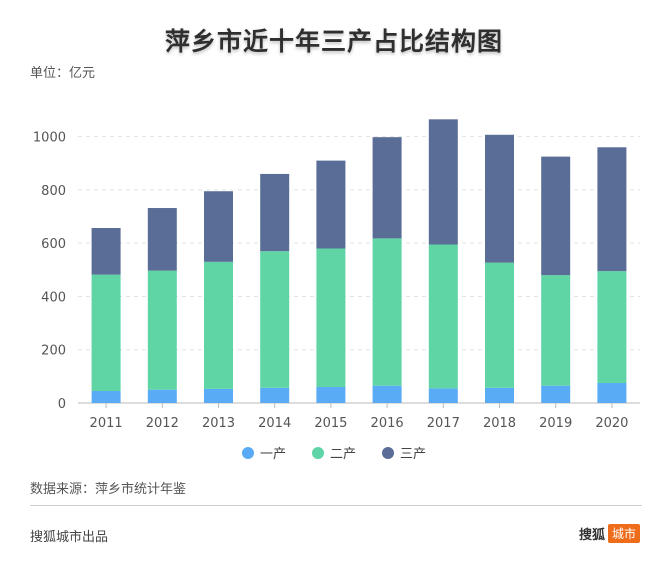  What do you see at coordinates (556, 330) in the screenshot?
I see `bar-secondary-2019` at bounding box center [556, 330].